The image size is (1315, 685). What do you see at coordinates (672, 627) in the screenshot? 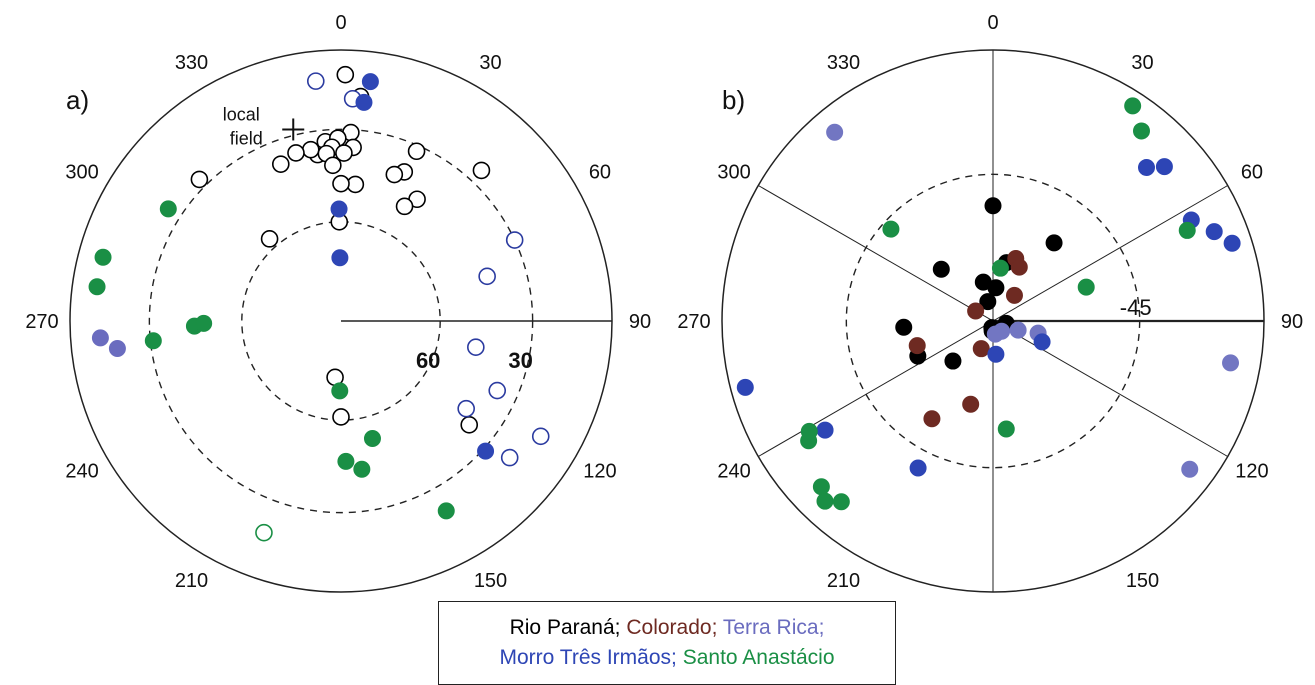
I see `legend-colorado: Colorado;` at bounding box center [672, 627].